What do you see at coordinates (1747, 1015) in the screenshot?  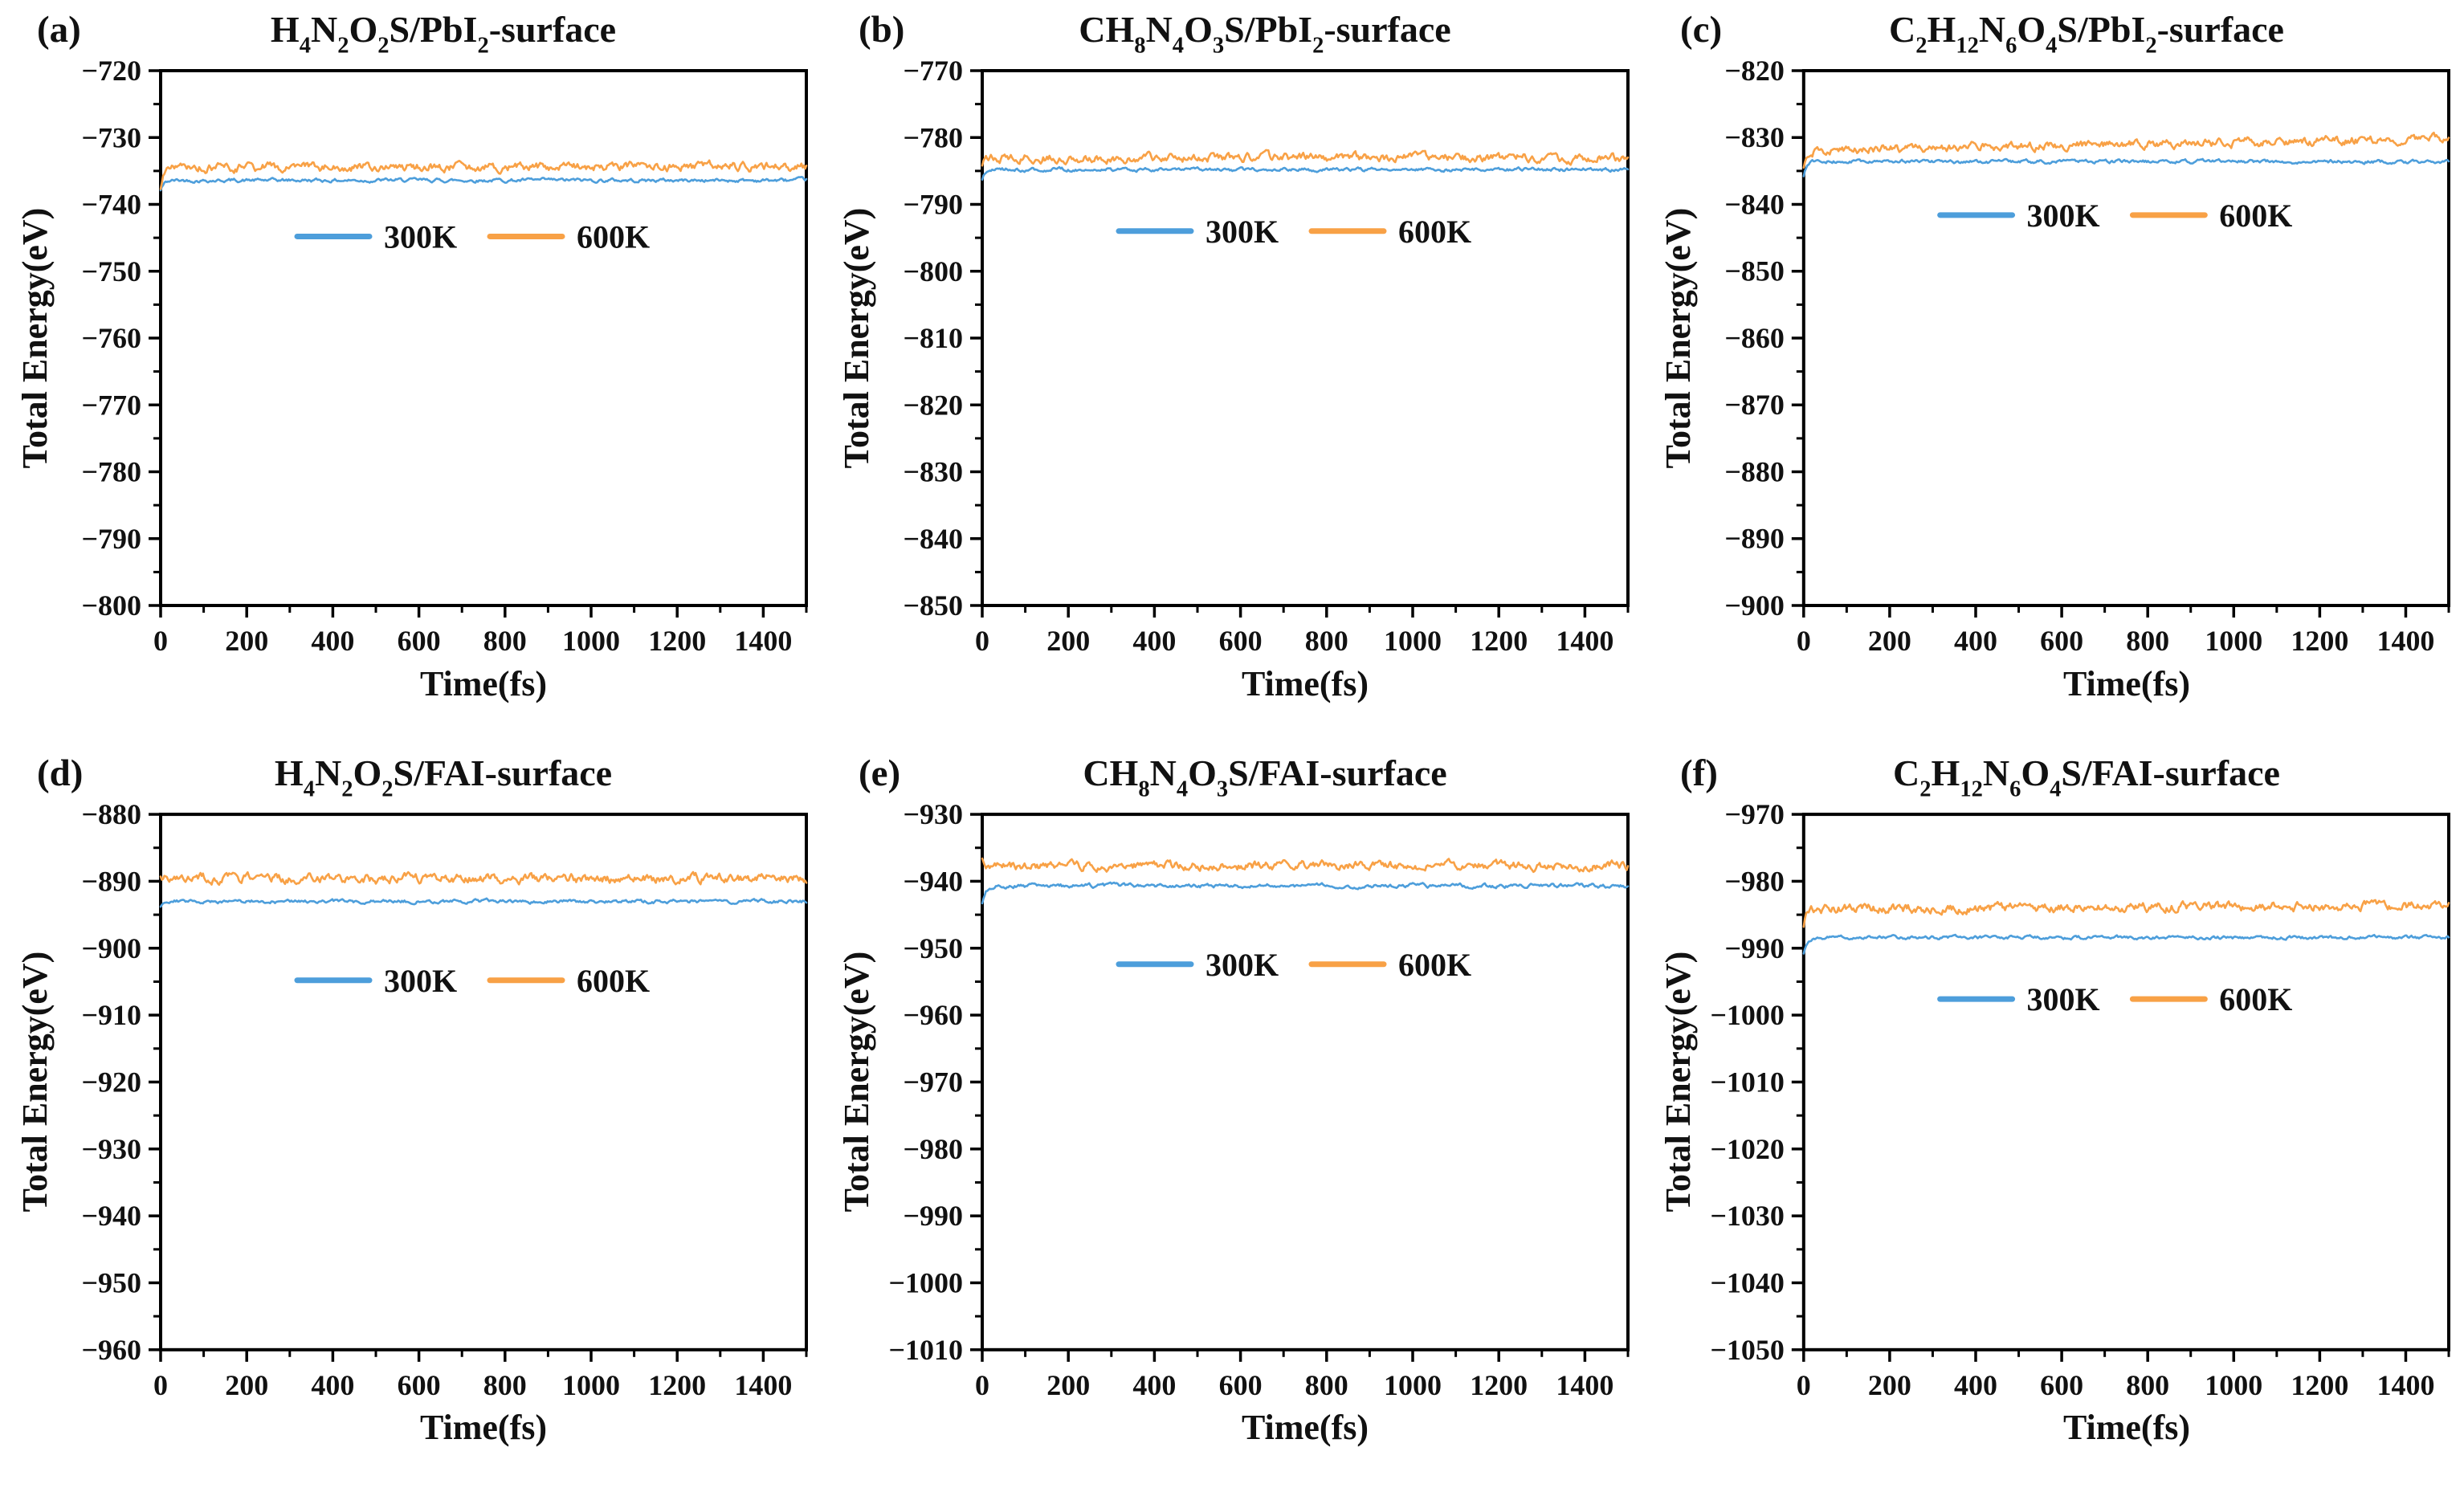 I see `y-tick-label: −1000` at bounding box center [1747, 1015].